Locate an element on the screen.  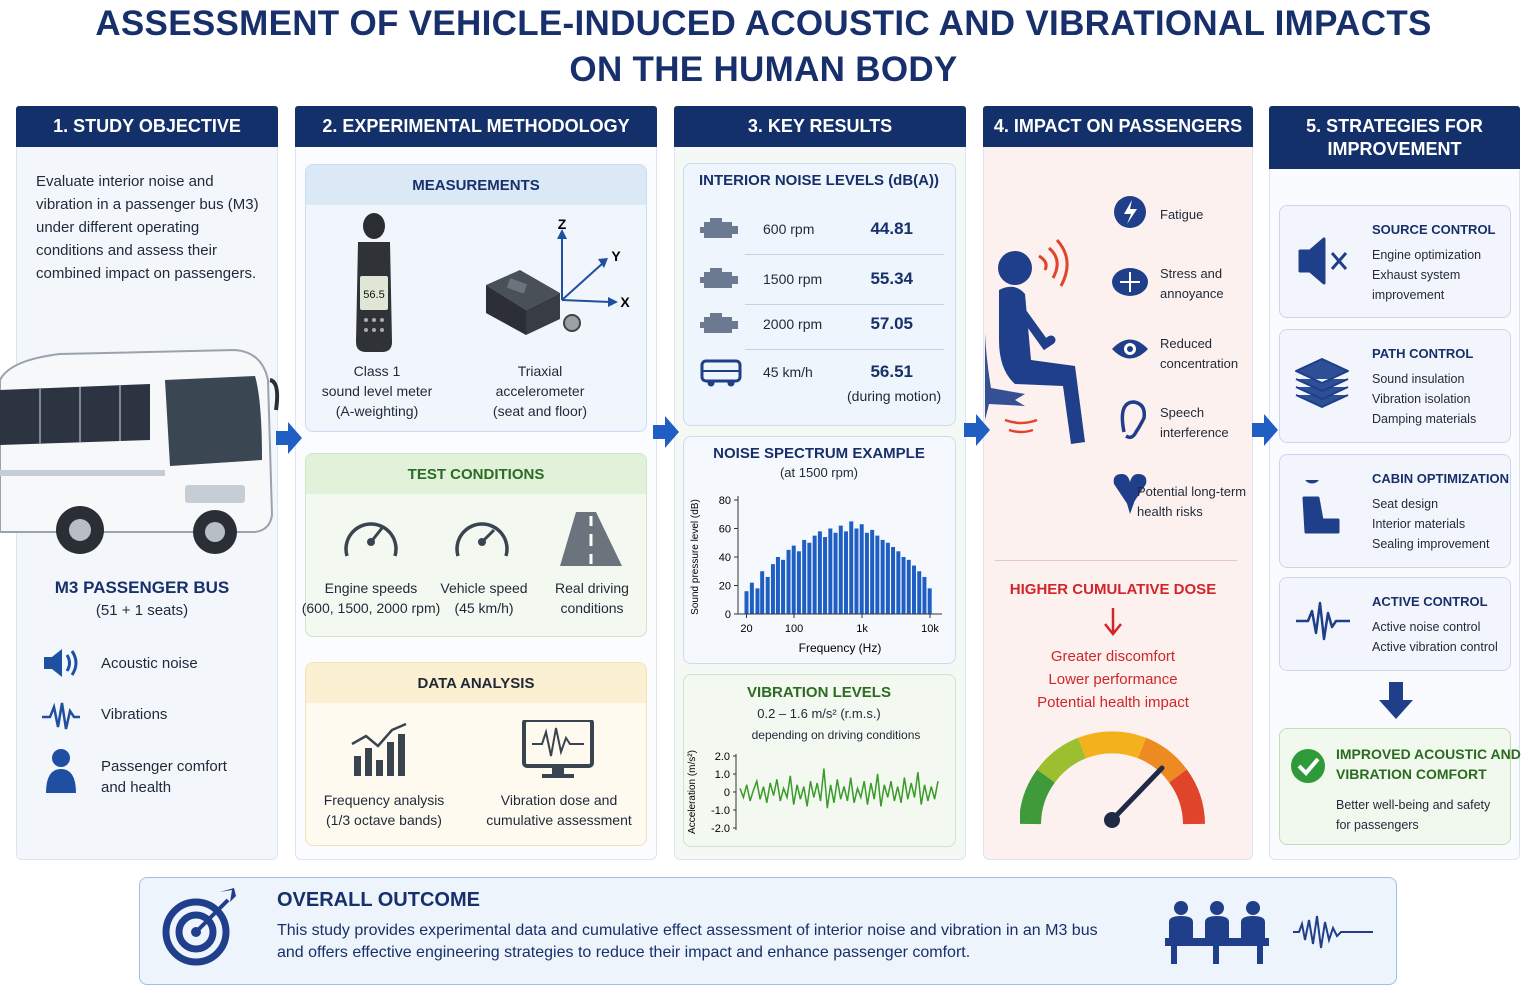
y-axis-label: Acceleration (m/s²) is located at coordinates (692, 792).